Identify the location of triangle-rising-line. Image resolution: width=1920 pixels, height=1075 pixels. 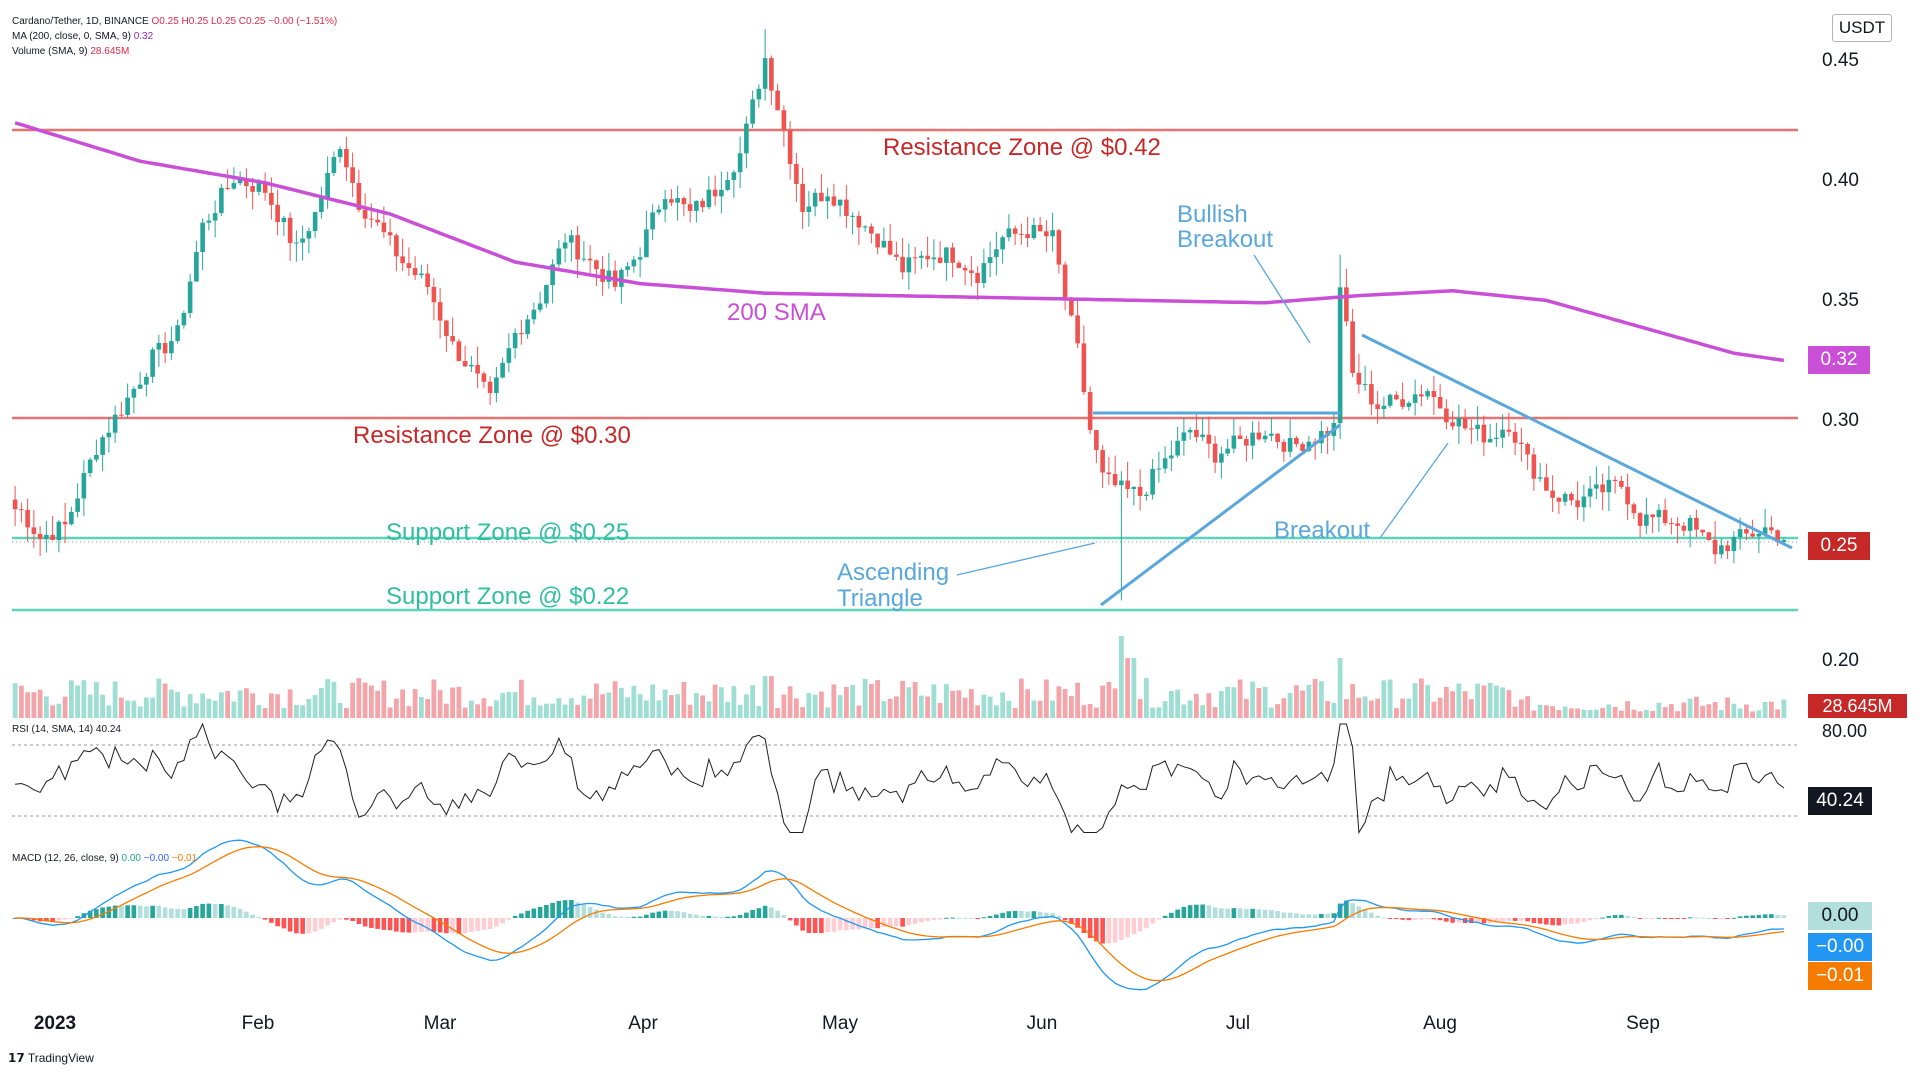
(1220, 515).